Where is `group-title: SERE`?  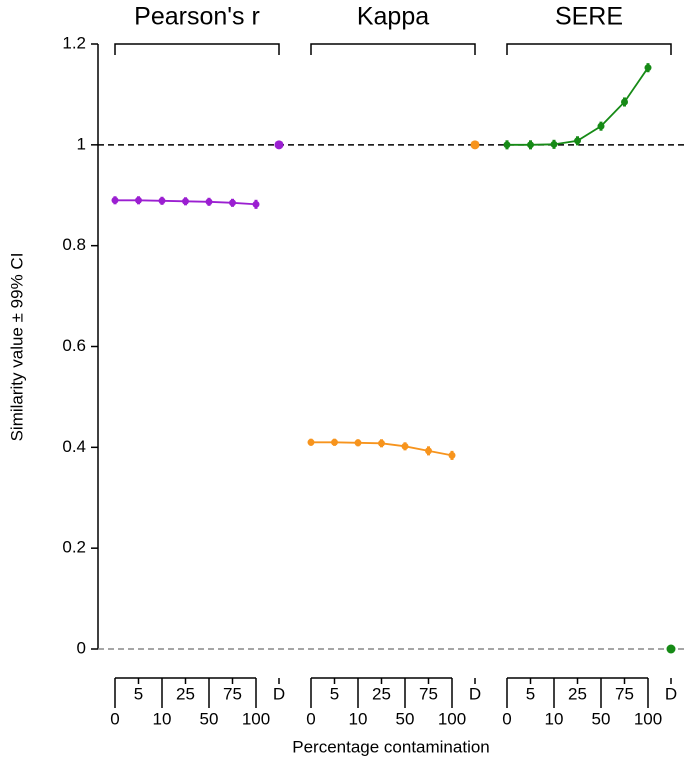 group-title: SERE is located at coordinates (589, 17).